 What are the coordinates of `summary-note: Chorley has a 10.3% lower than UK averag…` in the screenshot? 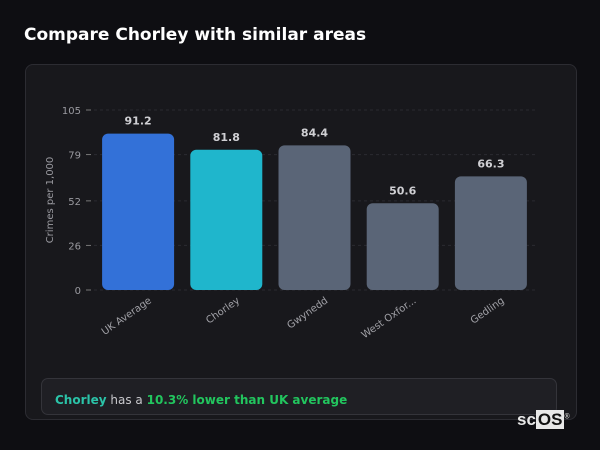 It's located at (299, 396).